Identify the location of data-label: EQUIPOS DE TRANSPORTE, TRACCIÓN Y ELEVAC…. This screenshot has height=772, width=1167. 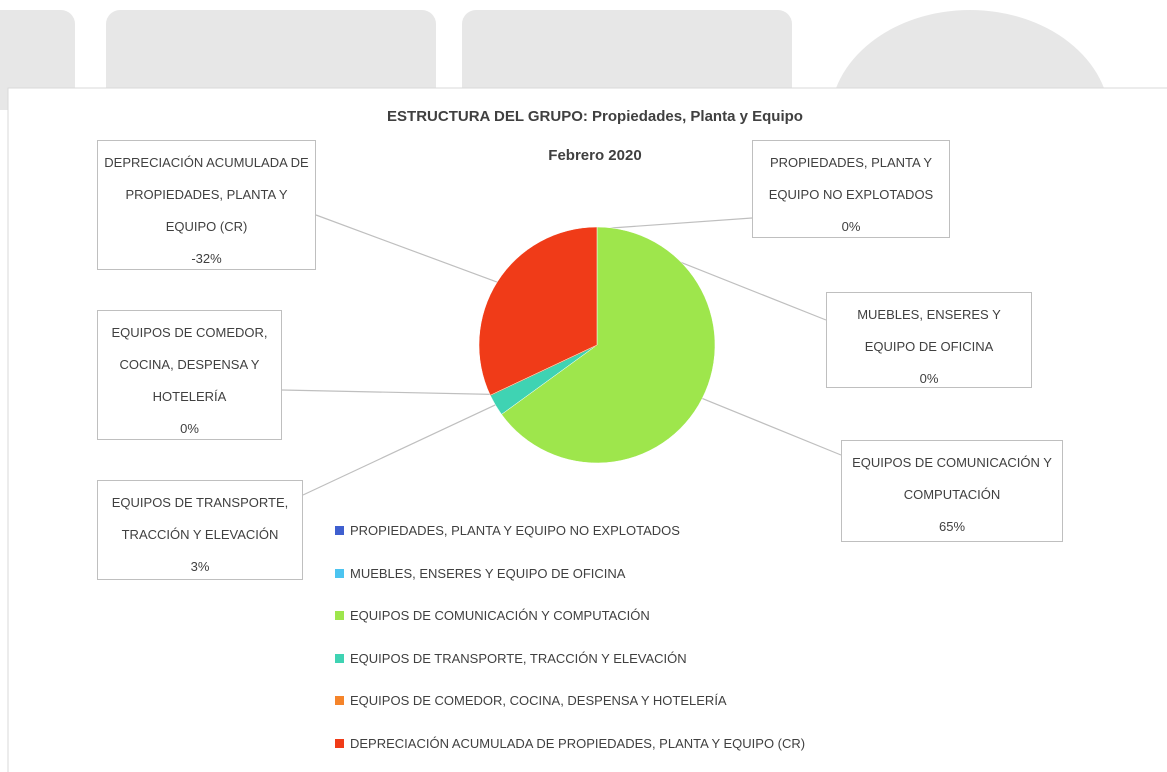
(200, 530).